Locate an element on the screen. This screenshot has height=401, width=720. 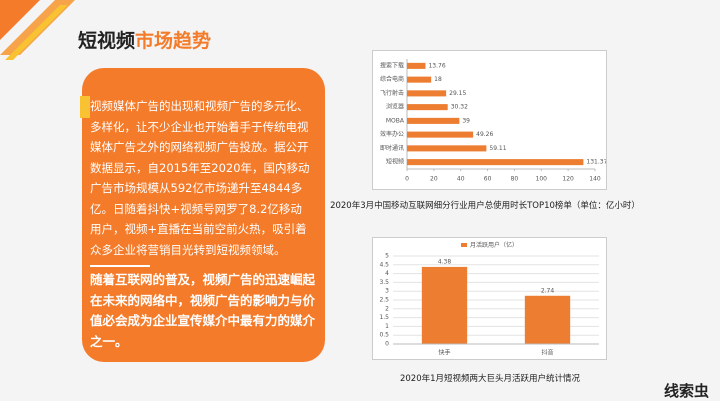
x-tick-label: 140 is located at coordinates (595, 179).